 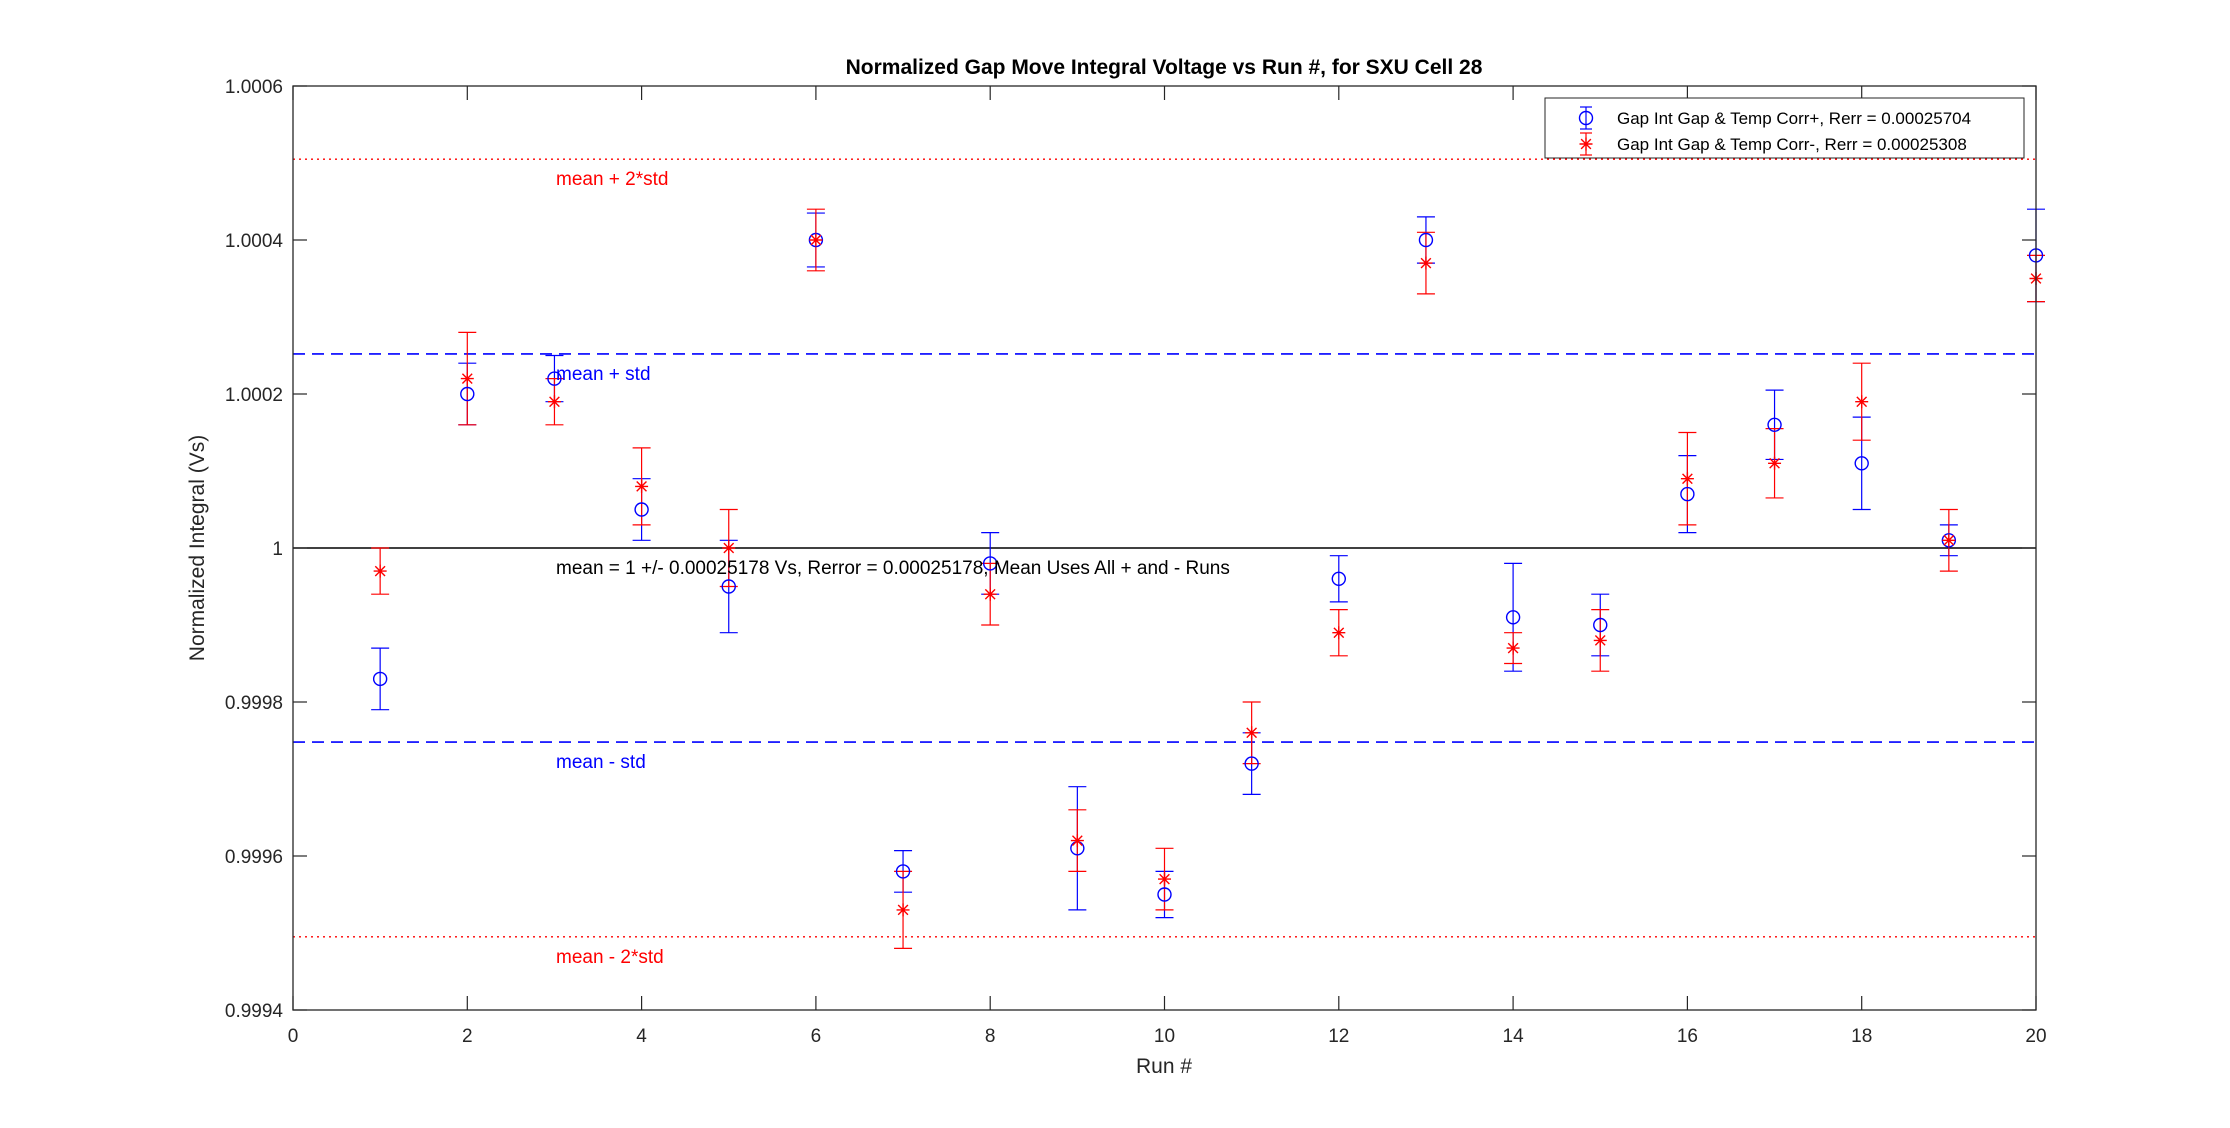 I want to click on x-tick-label: 8, so click(x=990, y=1036).